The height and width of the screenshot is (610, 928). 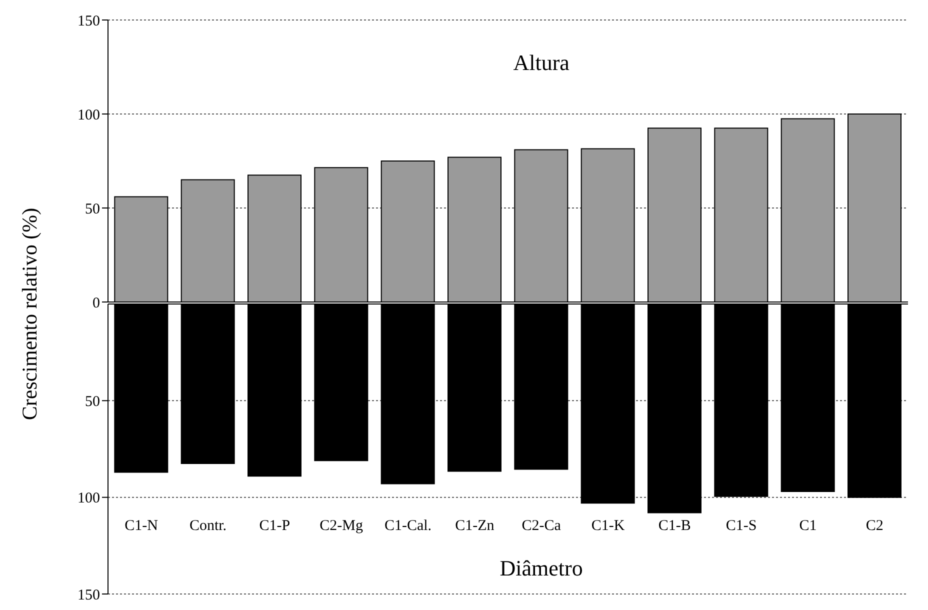 I want to click on x-tick-label: C1-Cal., so click(x=408, y=526).